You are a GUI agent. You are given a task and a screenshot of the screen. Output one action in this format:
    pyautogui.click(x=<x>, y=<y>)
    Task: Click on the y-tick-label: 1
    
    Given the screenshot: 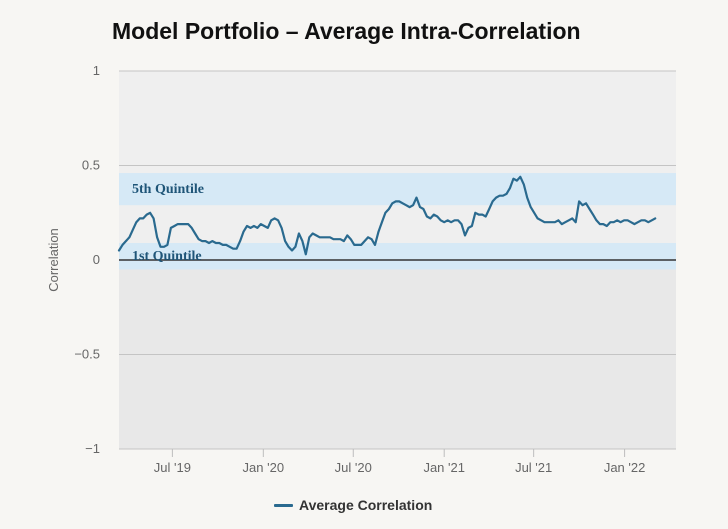 What is the action you would take?
    pyautogui.click(x=96, y=70)
    